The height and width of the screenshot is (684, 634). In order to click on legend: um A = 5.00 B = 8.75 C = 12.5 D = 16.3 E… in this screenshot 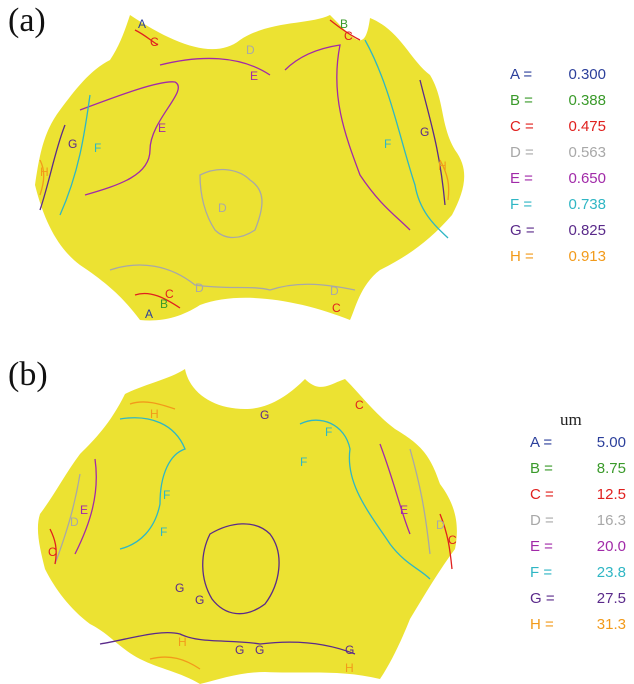, I will do `click(578, 524)`.